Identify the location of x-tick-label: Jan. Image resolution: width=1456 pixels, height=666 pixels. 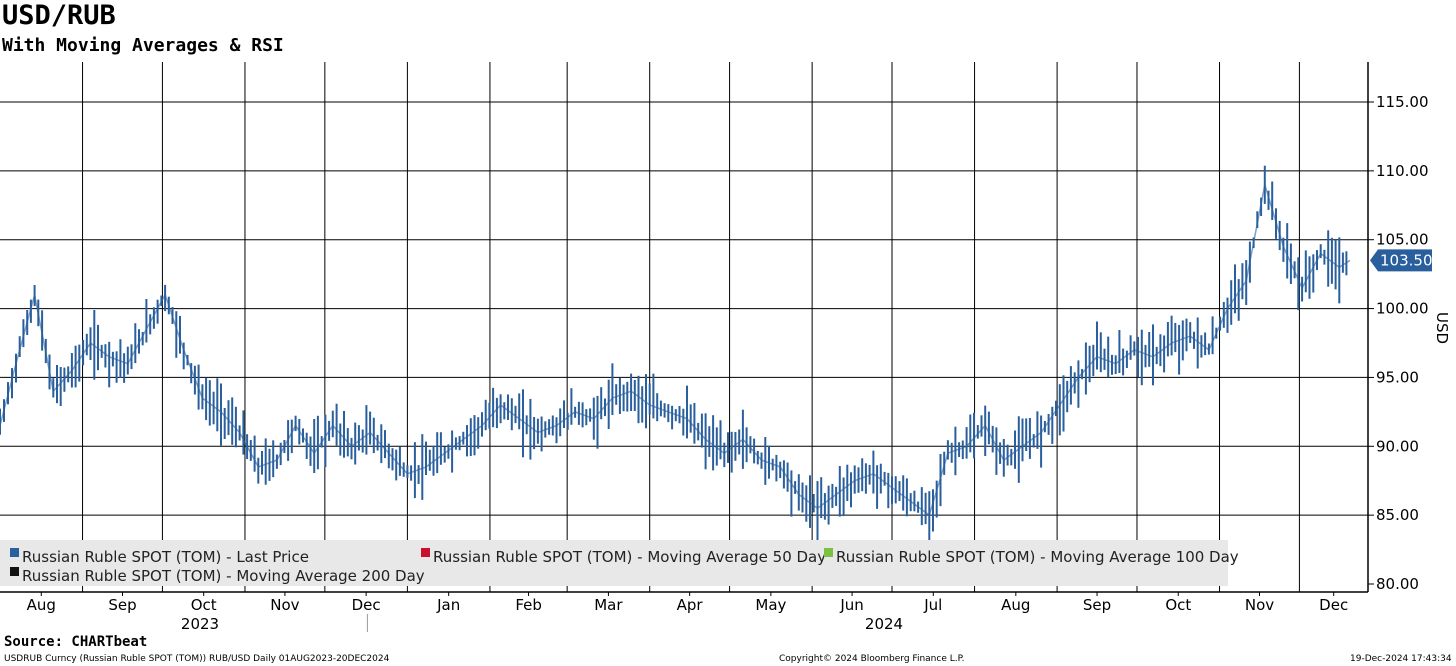
(448, 605).